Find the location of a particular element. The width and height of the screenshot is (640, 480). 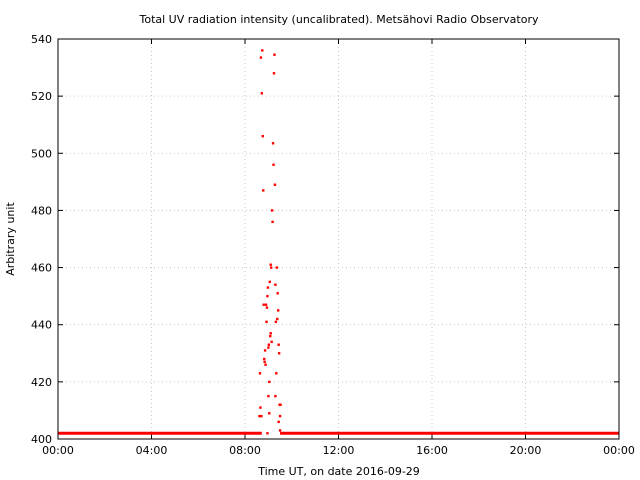

y-axis-label: Arbitrary unit is located at coordinates (10, 239).